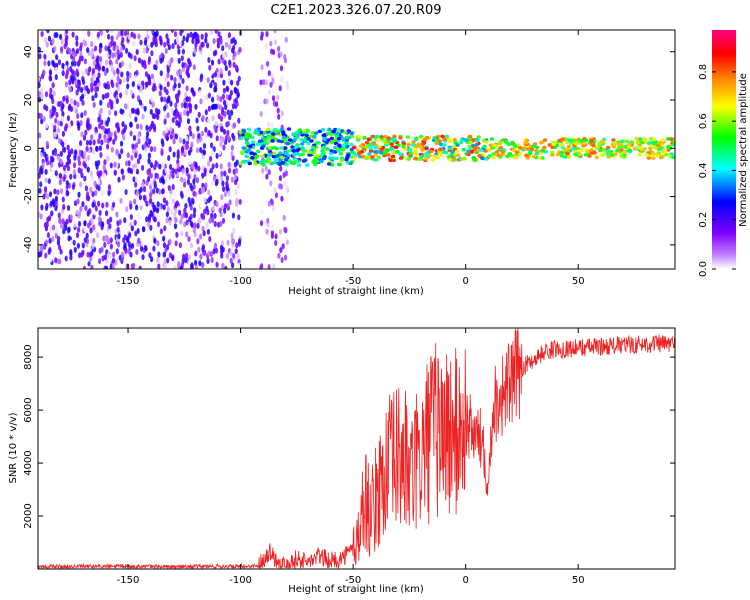  What do you see at coordinates (28, 515) in the screenshot?
I see `y-tick-label: 2000` at bounding box center [28, 515].